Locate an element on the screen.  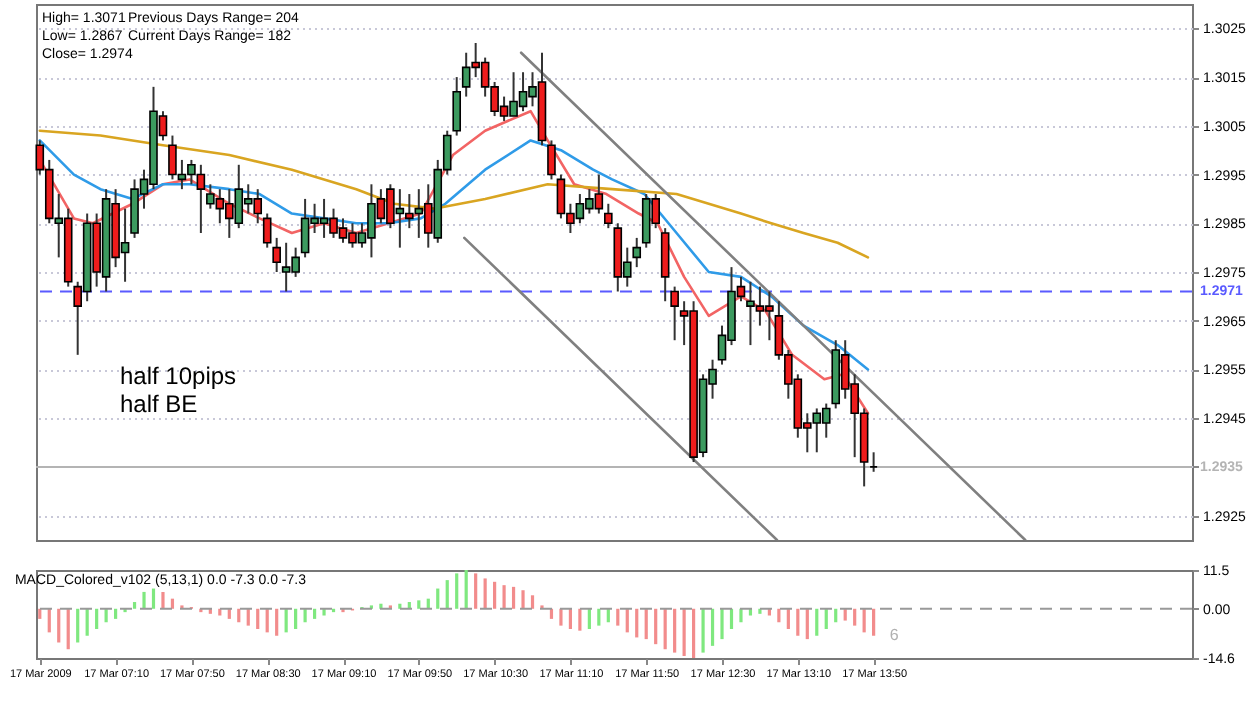
annotation: 6 is located at coordinates (894, 634).